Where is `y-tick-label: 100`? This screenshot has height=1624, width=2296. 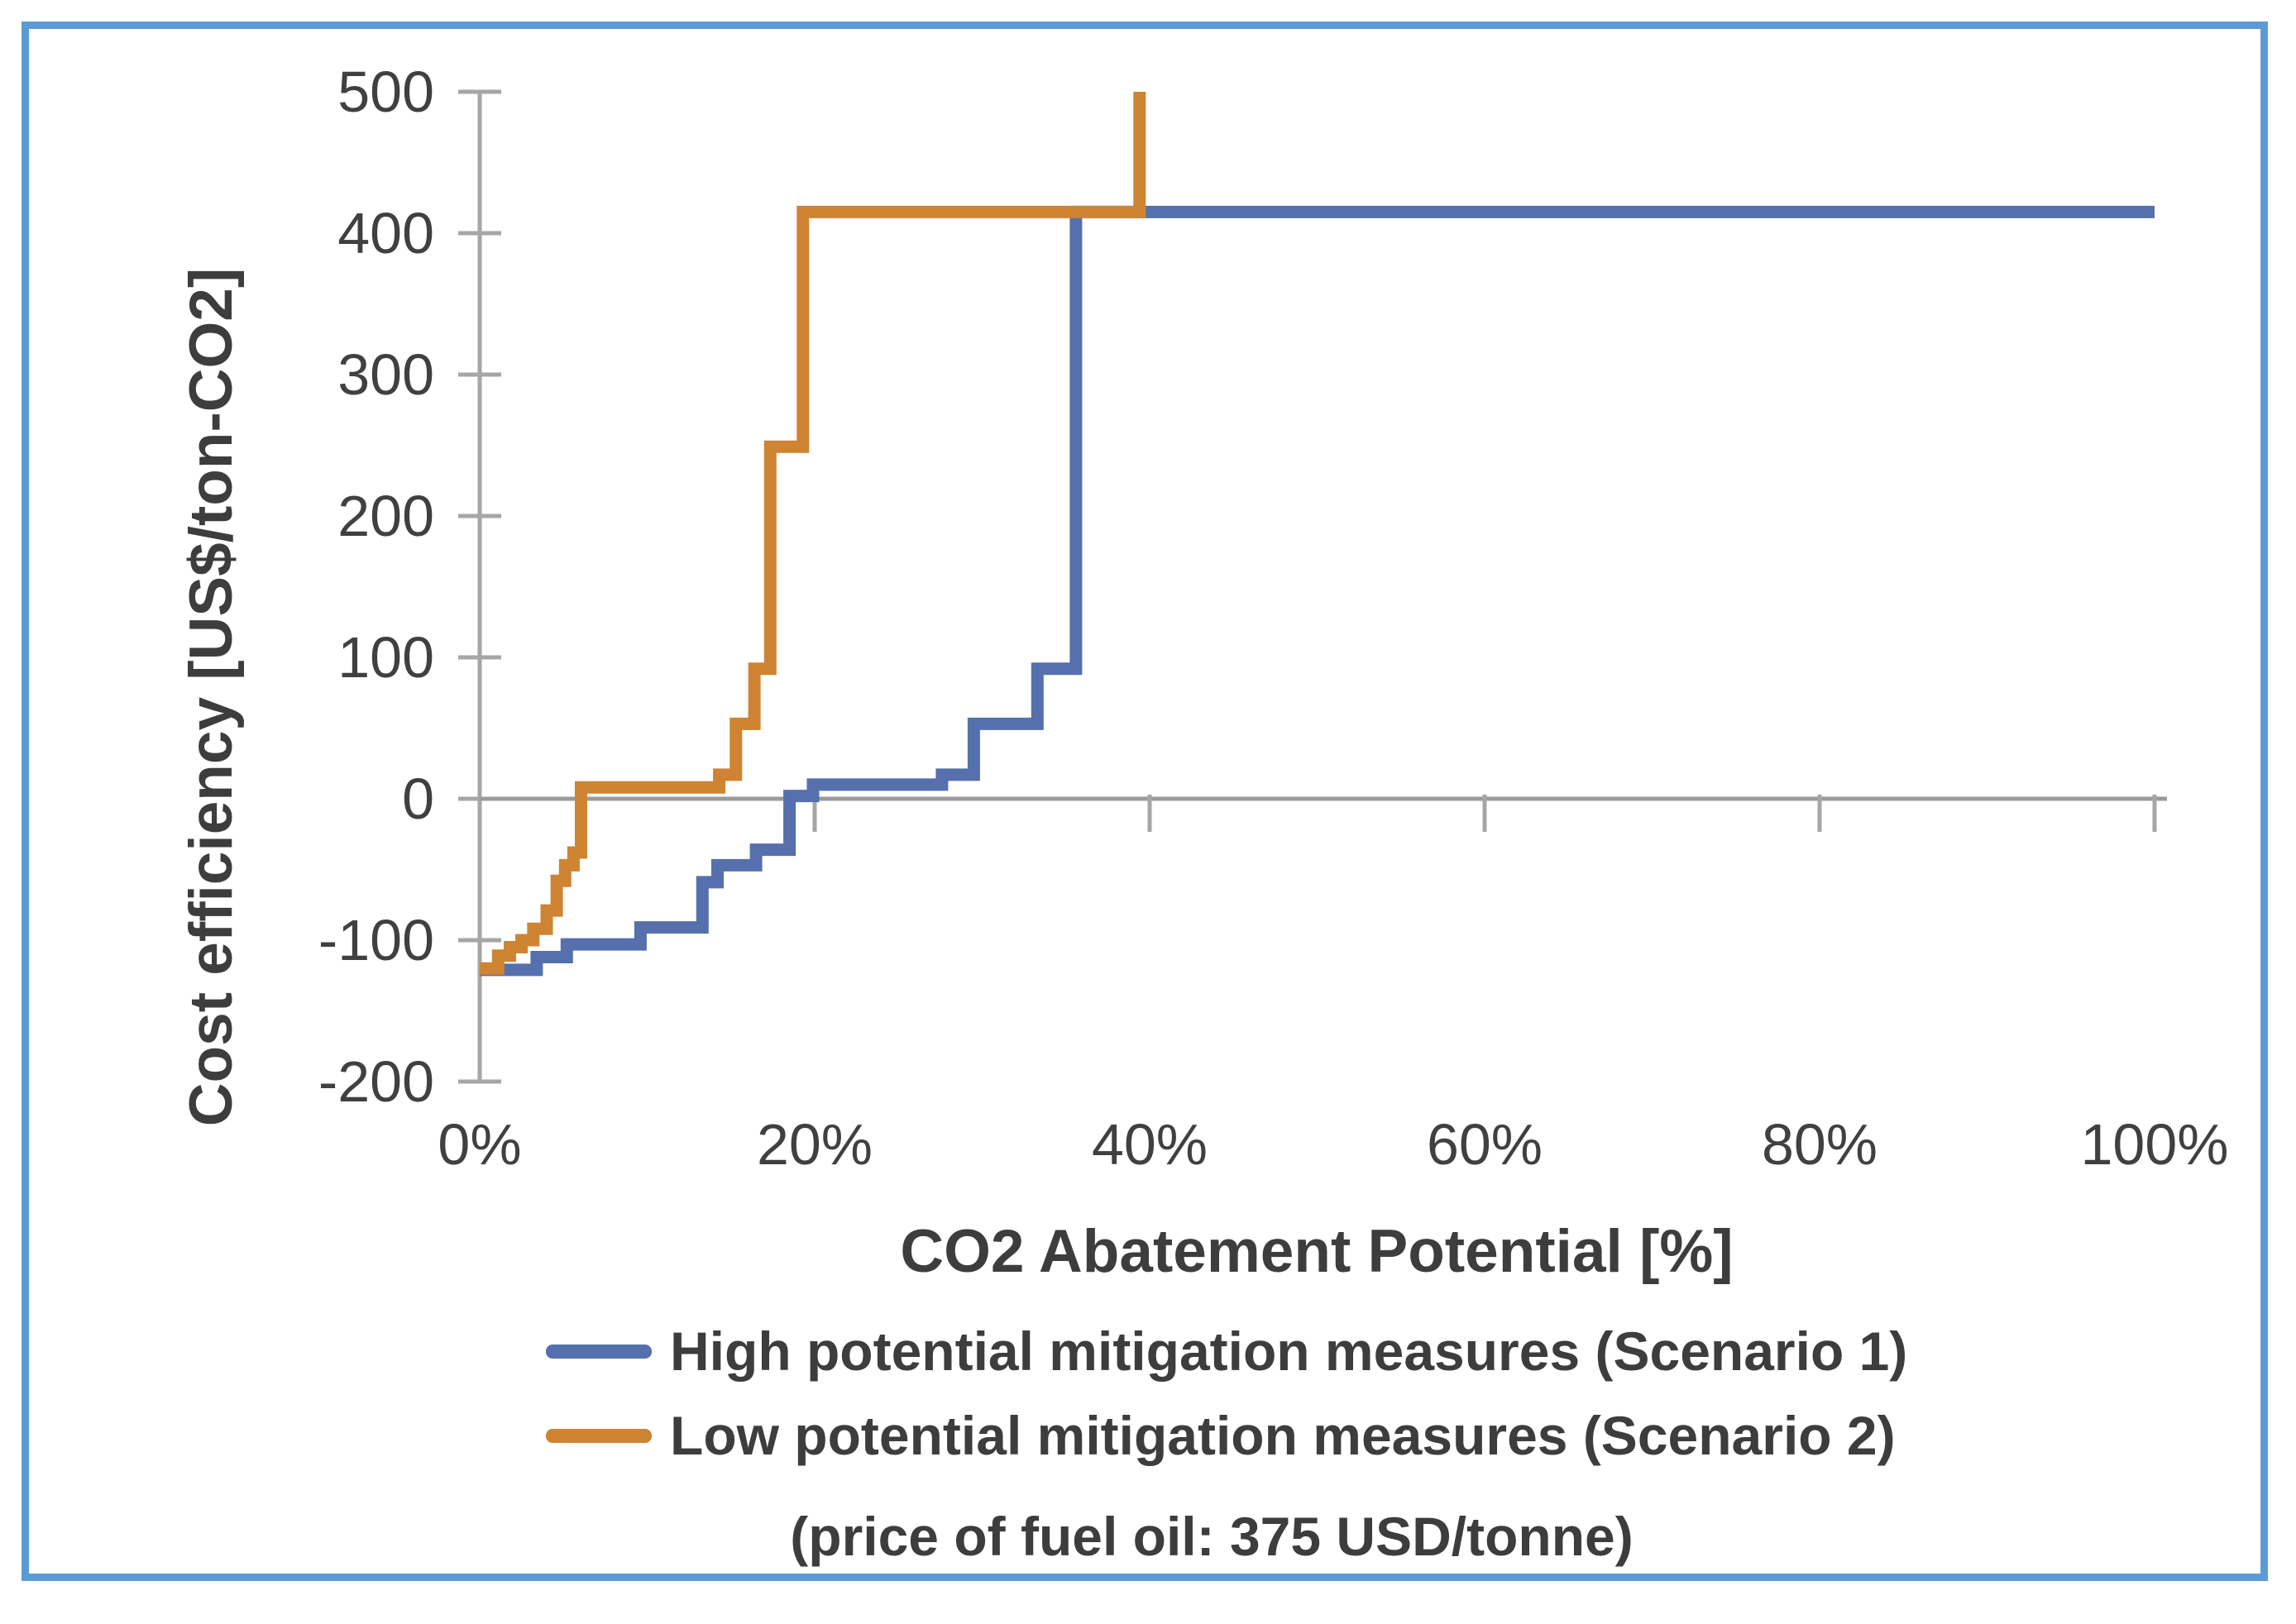
y-tick-label: 100 is located at coordinates (385, 657).